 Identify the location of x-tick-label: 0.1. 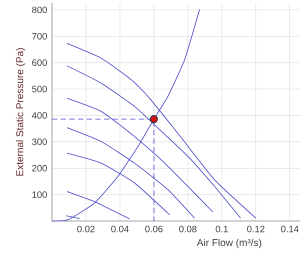
(222, 229).